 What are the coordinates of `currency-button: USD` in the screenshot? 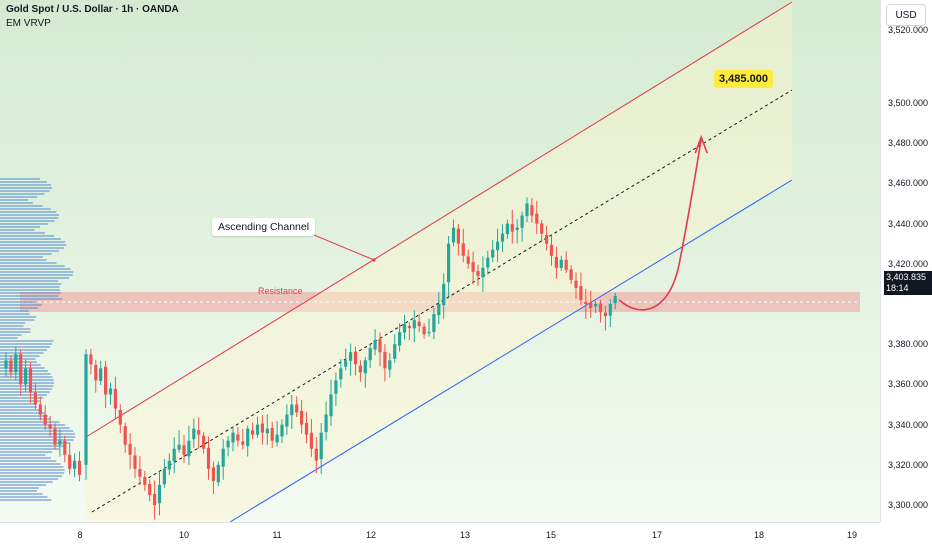 It's located at (906, 15).